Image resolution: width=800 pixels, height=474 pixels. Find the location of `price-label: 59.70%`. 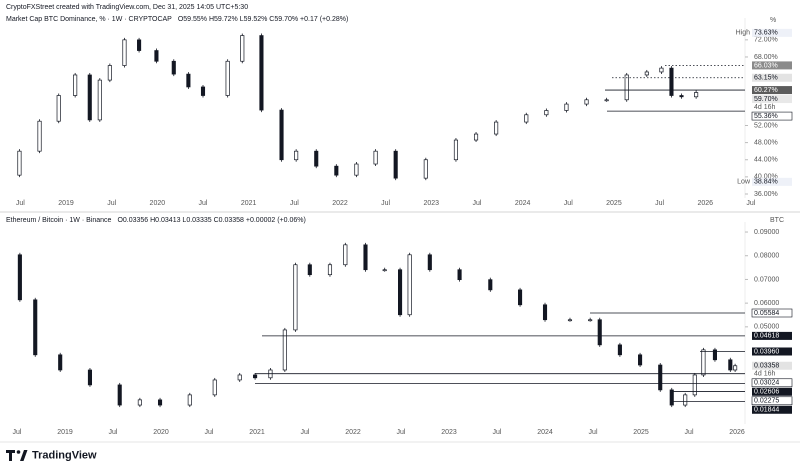

price-label: 59.70% is located at coordinates (766, 99).